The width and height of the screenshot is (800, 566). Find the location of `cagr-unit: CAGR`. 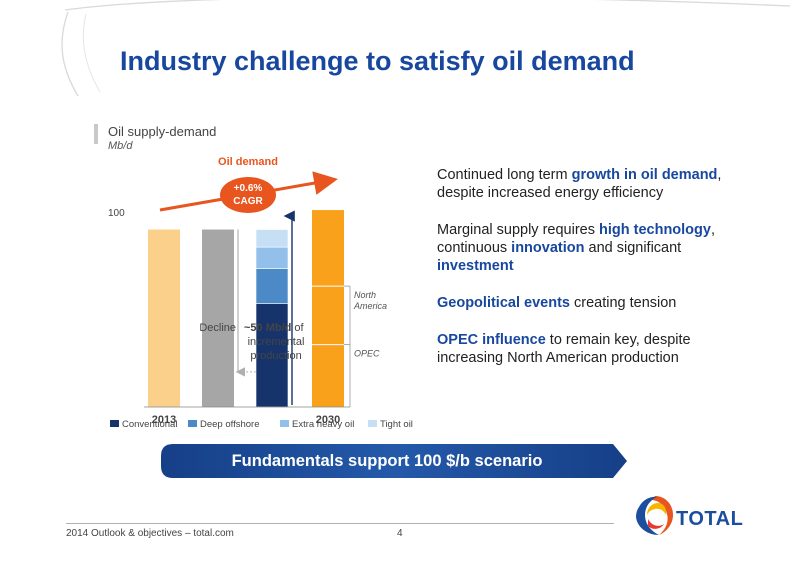

cagr-unit: CAGR is located at coordinates (248, 201).